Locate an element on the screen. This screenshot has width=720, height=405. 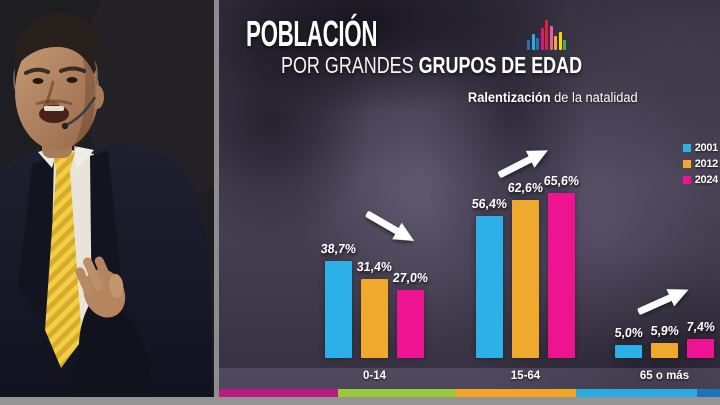
value-label: 65,6% is located at coordinates (561, 180).